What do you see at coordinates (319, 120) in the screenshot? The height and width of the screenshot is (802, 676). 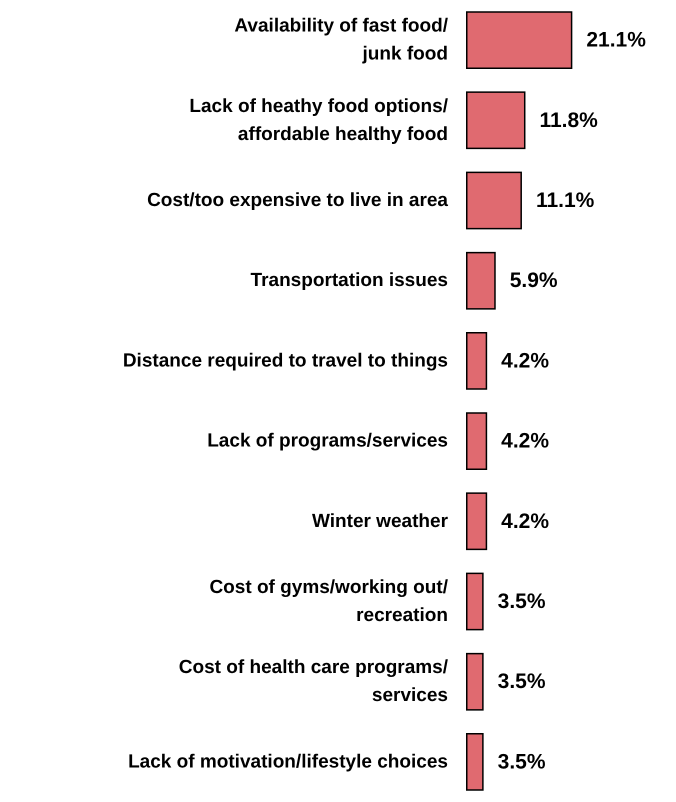 I see `y-tick-label: Lack of heathy food options/ affordable healthy food` at bounding box center [319, 120].